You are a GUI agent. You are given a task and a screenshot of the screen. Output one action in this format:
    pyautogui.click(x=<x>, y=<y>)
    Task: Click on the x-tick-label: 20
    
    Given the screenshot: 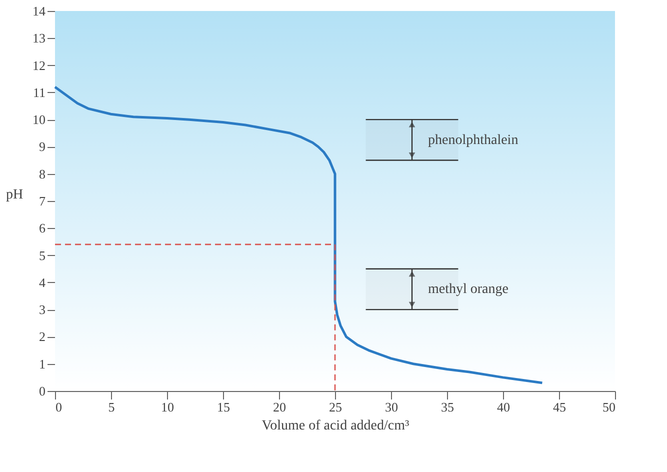 What is the action you would take?
    pyautogui.click(x=279, y=407)
    